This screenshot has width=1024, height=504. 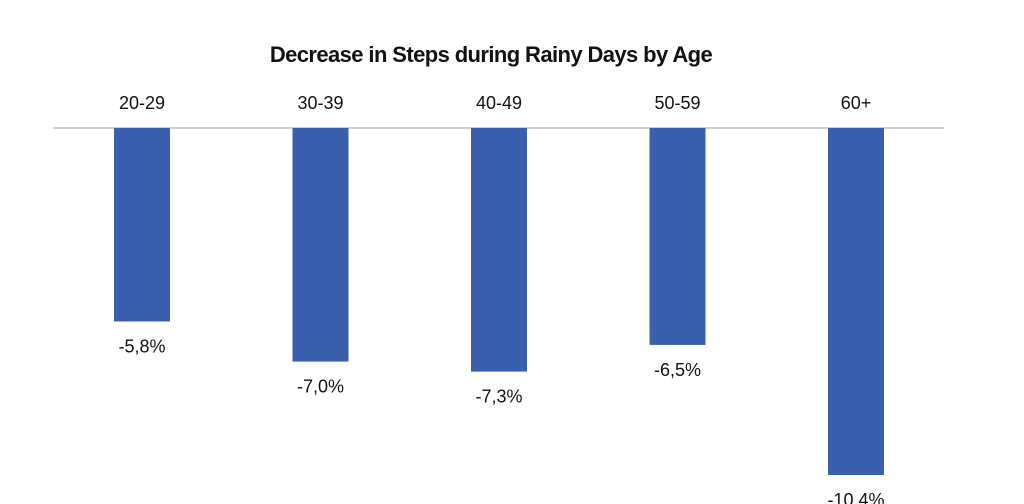 What do you see at coordinates (498, 397) in the screenshot?
I see `value-label: -7,3%` at bounding box center [498, 397].